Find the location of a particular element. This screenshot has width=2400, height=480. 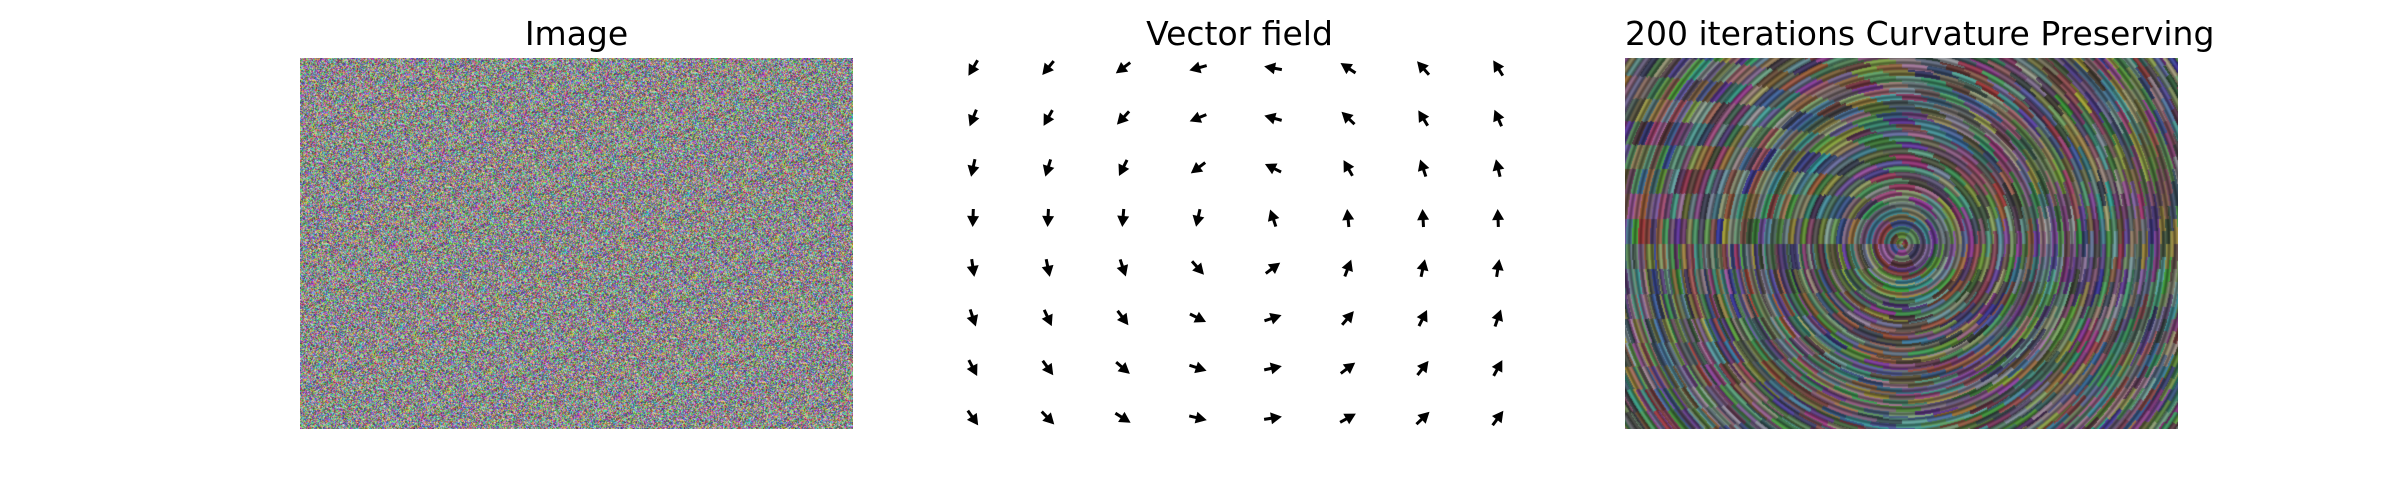

panel-title-vector-field: Vector field is located at coordinates (1239, 33).